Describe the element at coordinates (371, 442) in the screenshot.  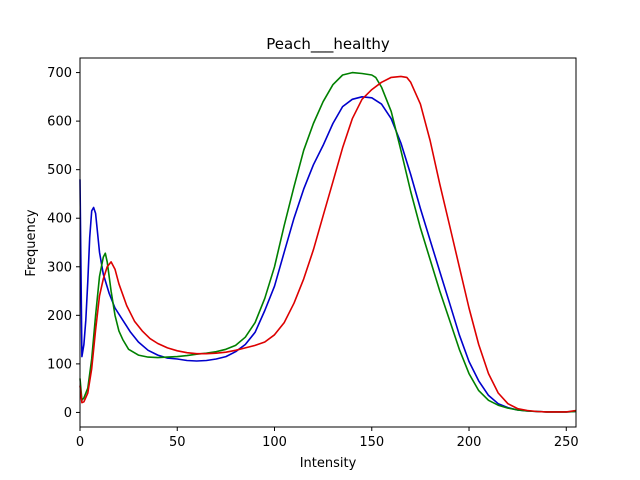
I see `x-tick-label: 150` at that location.